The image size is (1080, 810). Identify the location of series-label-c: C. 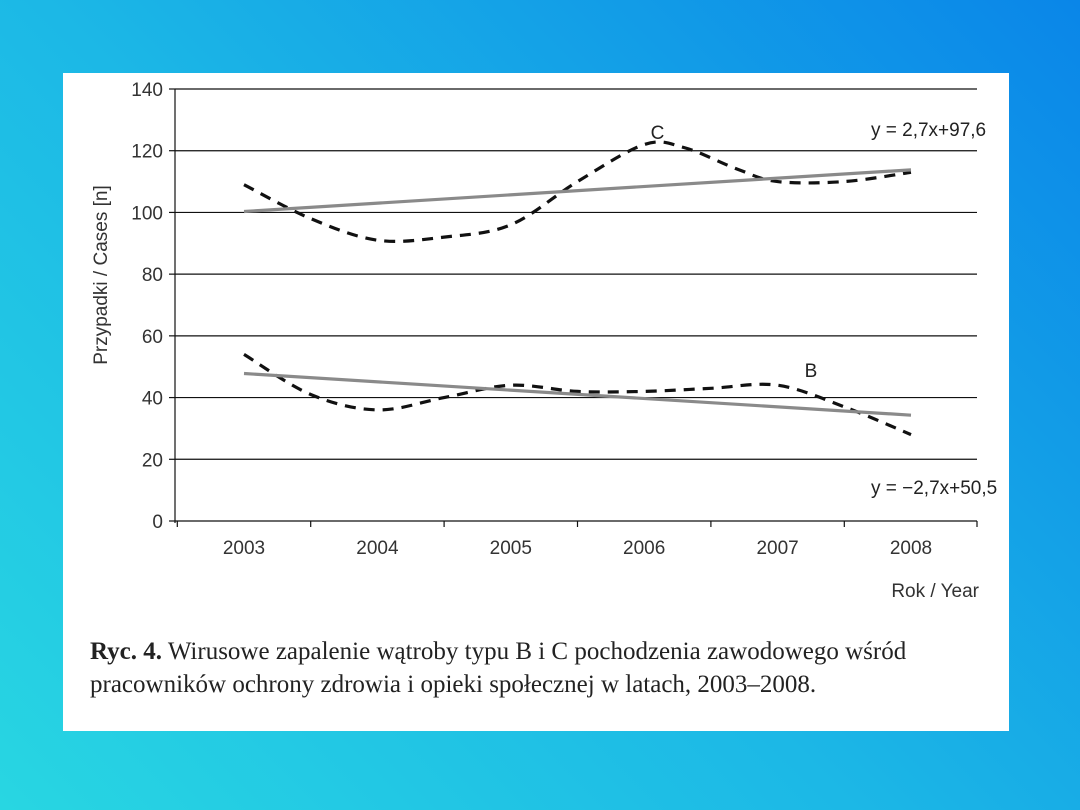
(658, 133).